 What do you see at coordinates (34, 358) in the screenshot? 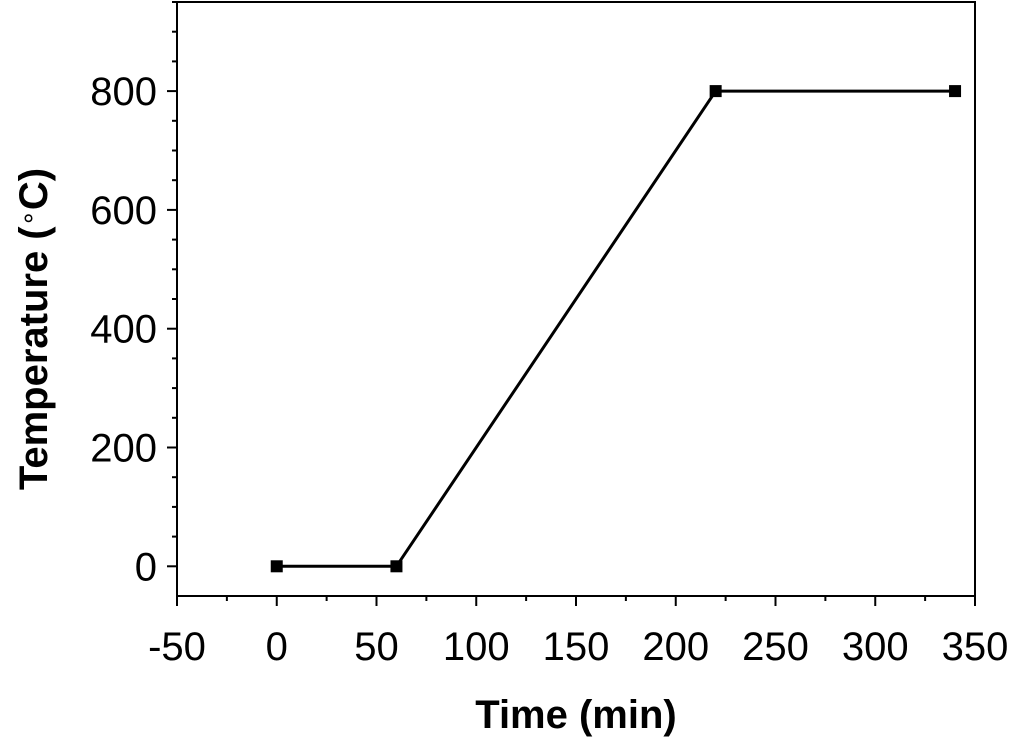
I see `y-axis-title-main: Temperature (` at bounding box center [34, 358].